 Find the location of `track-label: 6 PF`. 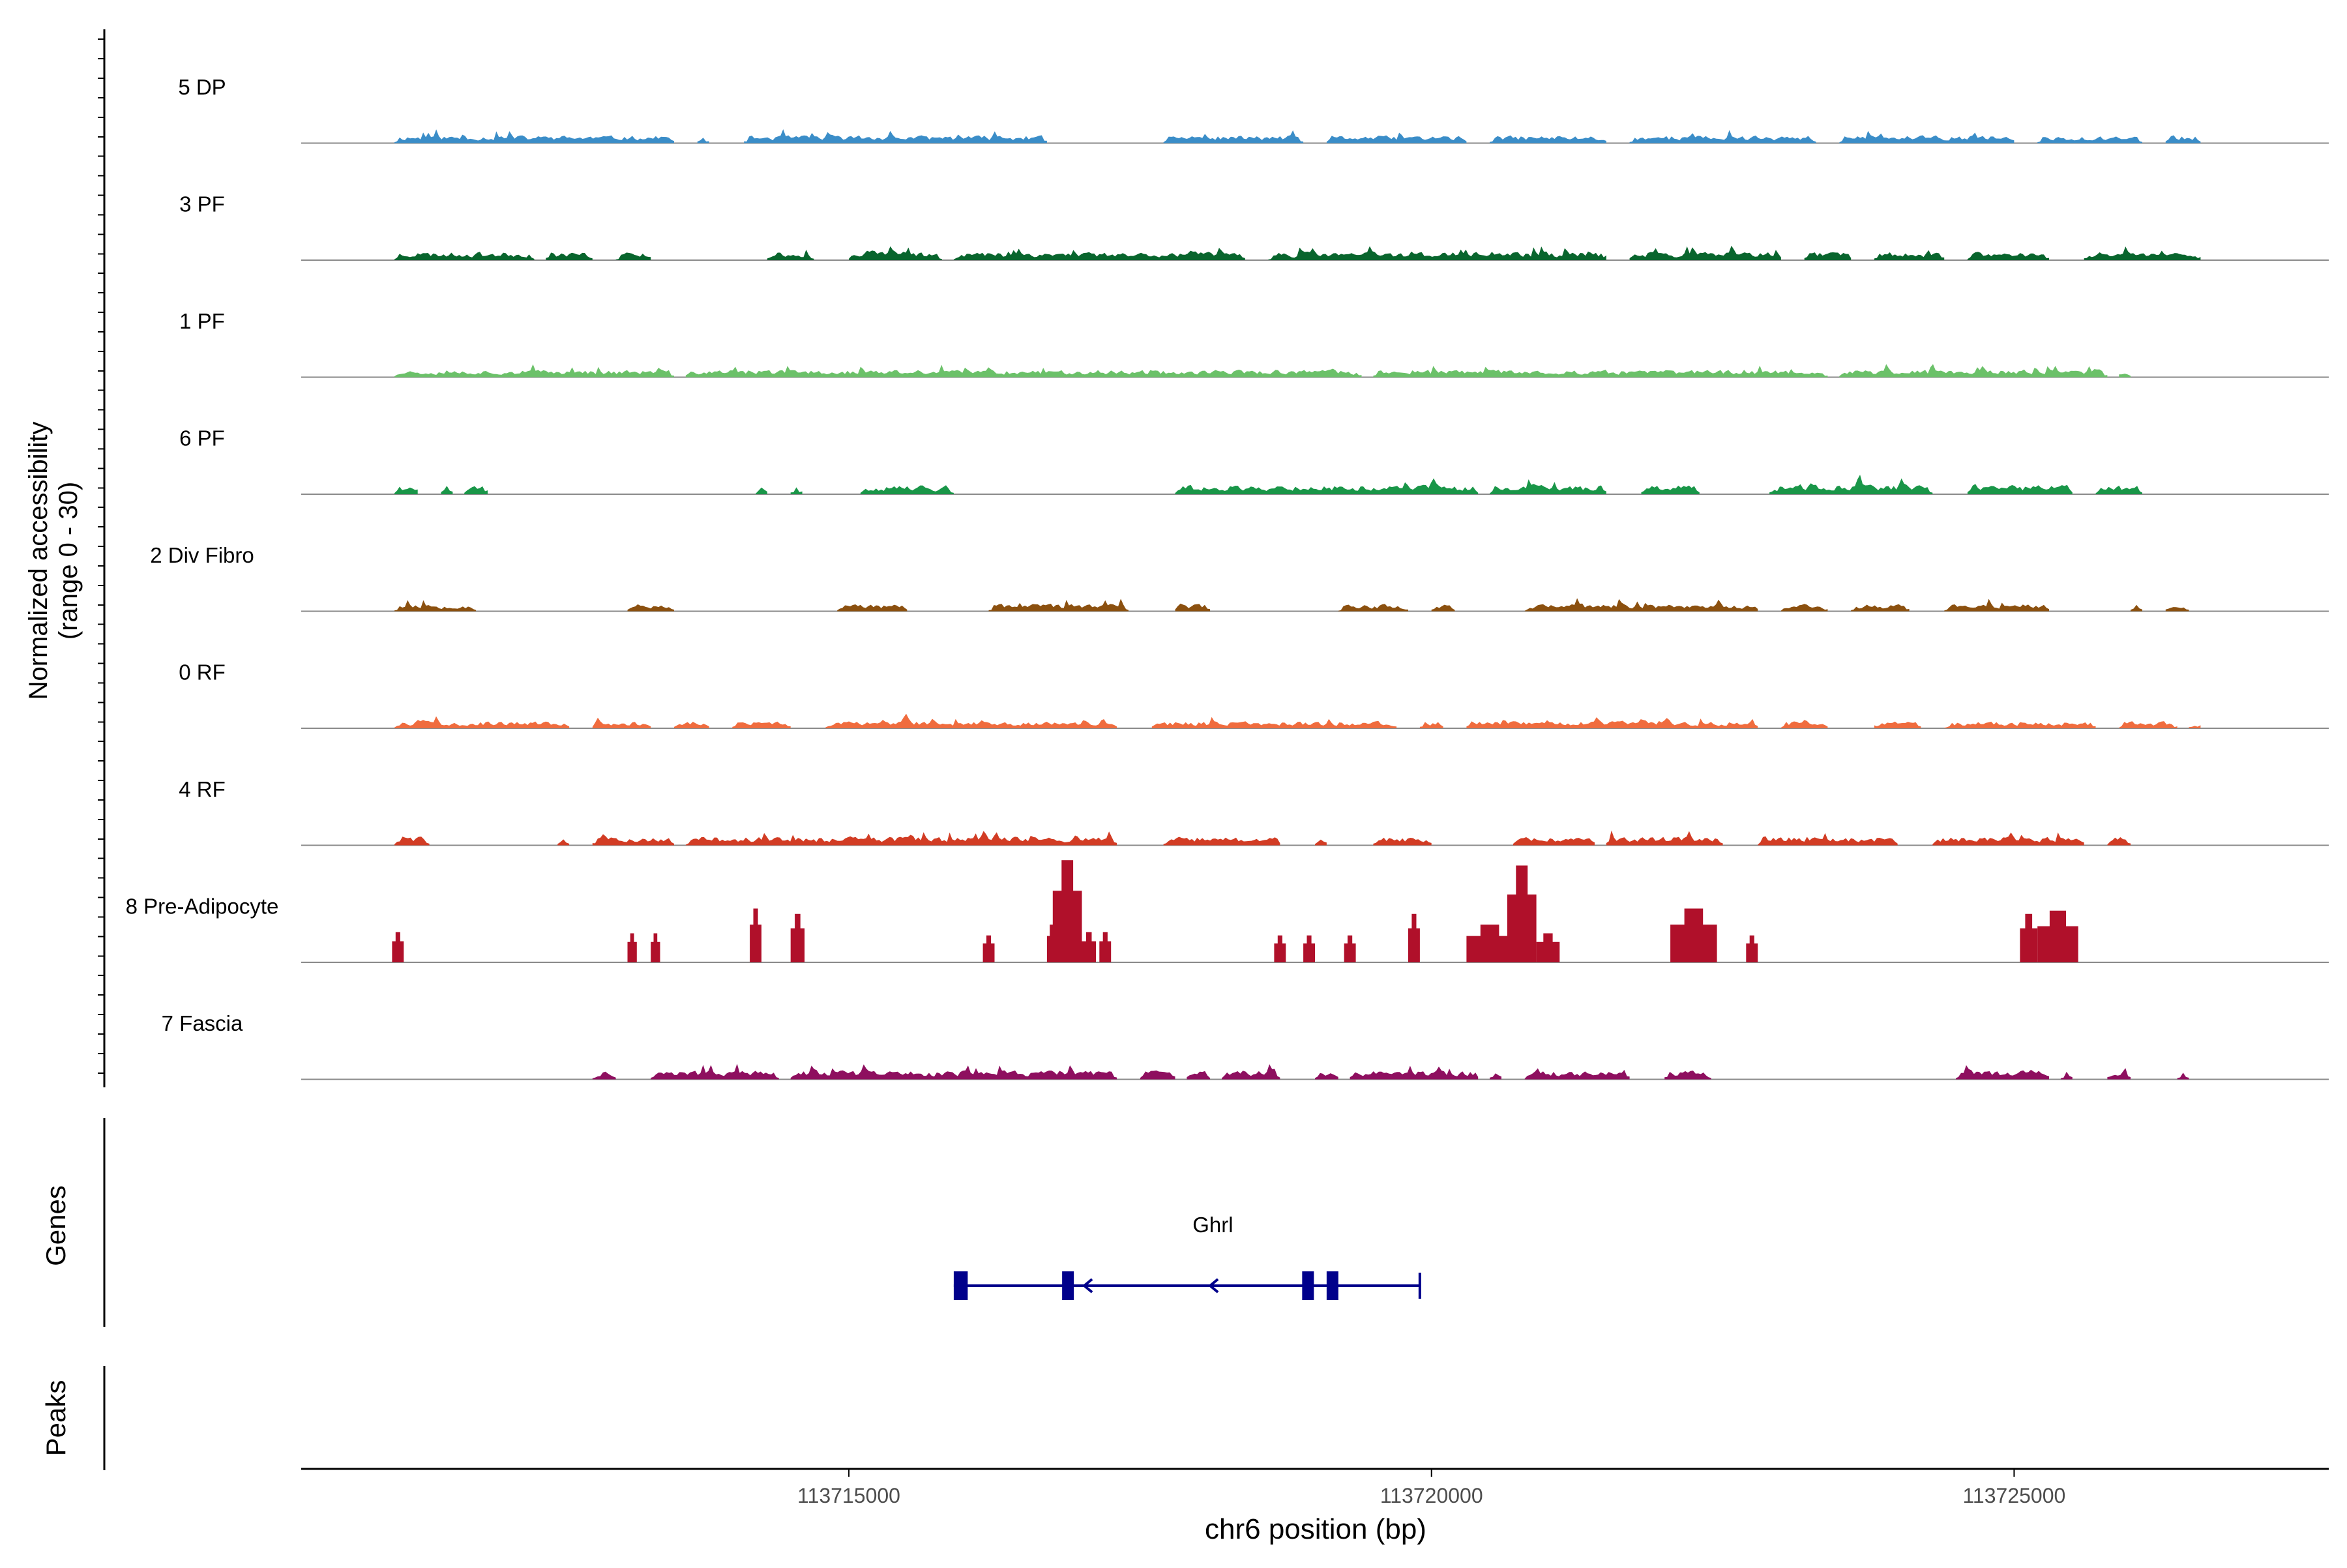

track-label: 6 PF is located at coordinates (202, 439).